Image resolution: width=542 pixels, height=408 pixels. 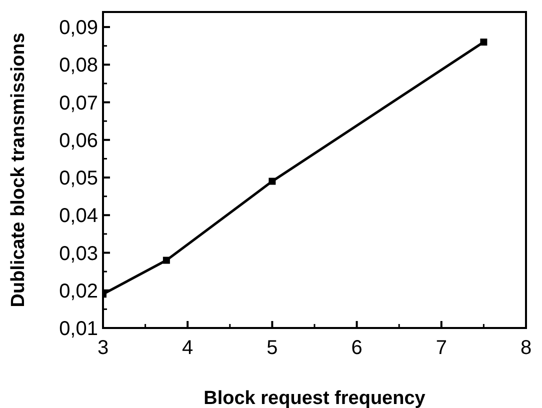 What do you see at coordinates (78, 141) in the screenshot?
I see `y-tick-label: 0,06` at bounding box center [78, 141].